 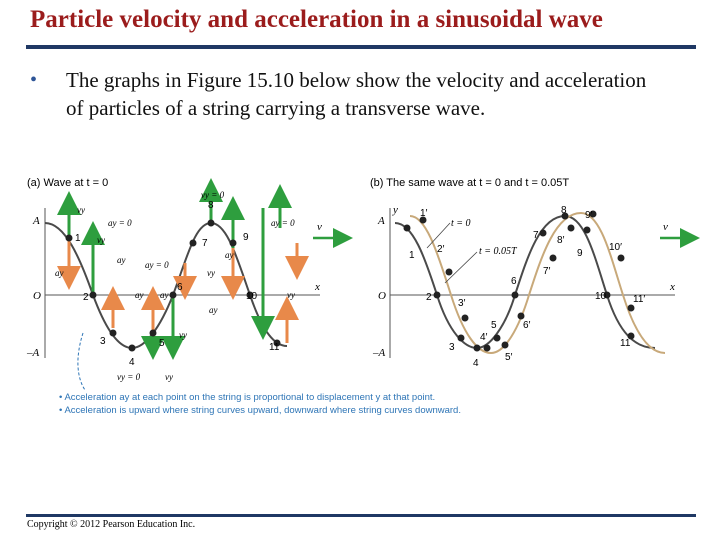 What do you see at coordinates (36, 221) in the screenshot?
I see `panel-a-A-label: A` at bounding box center [36, 221].